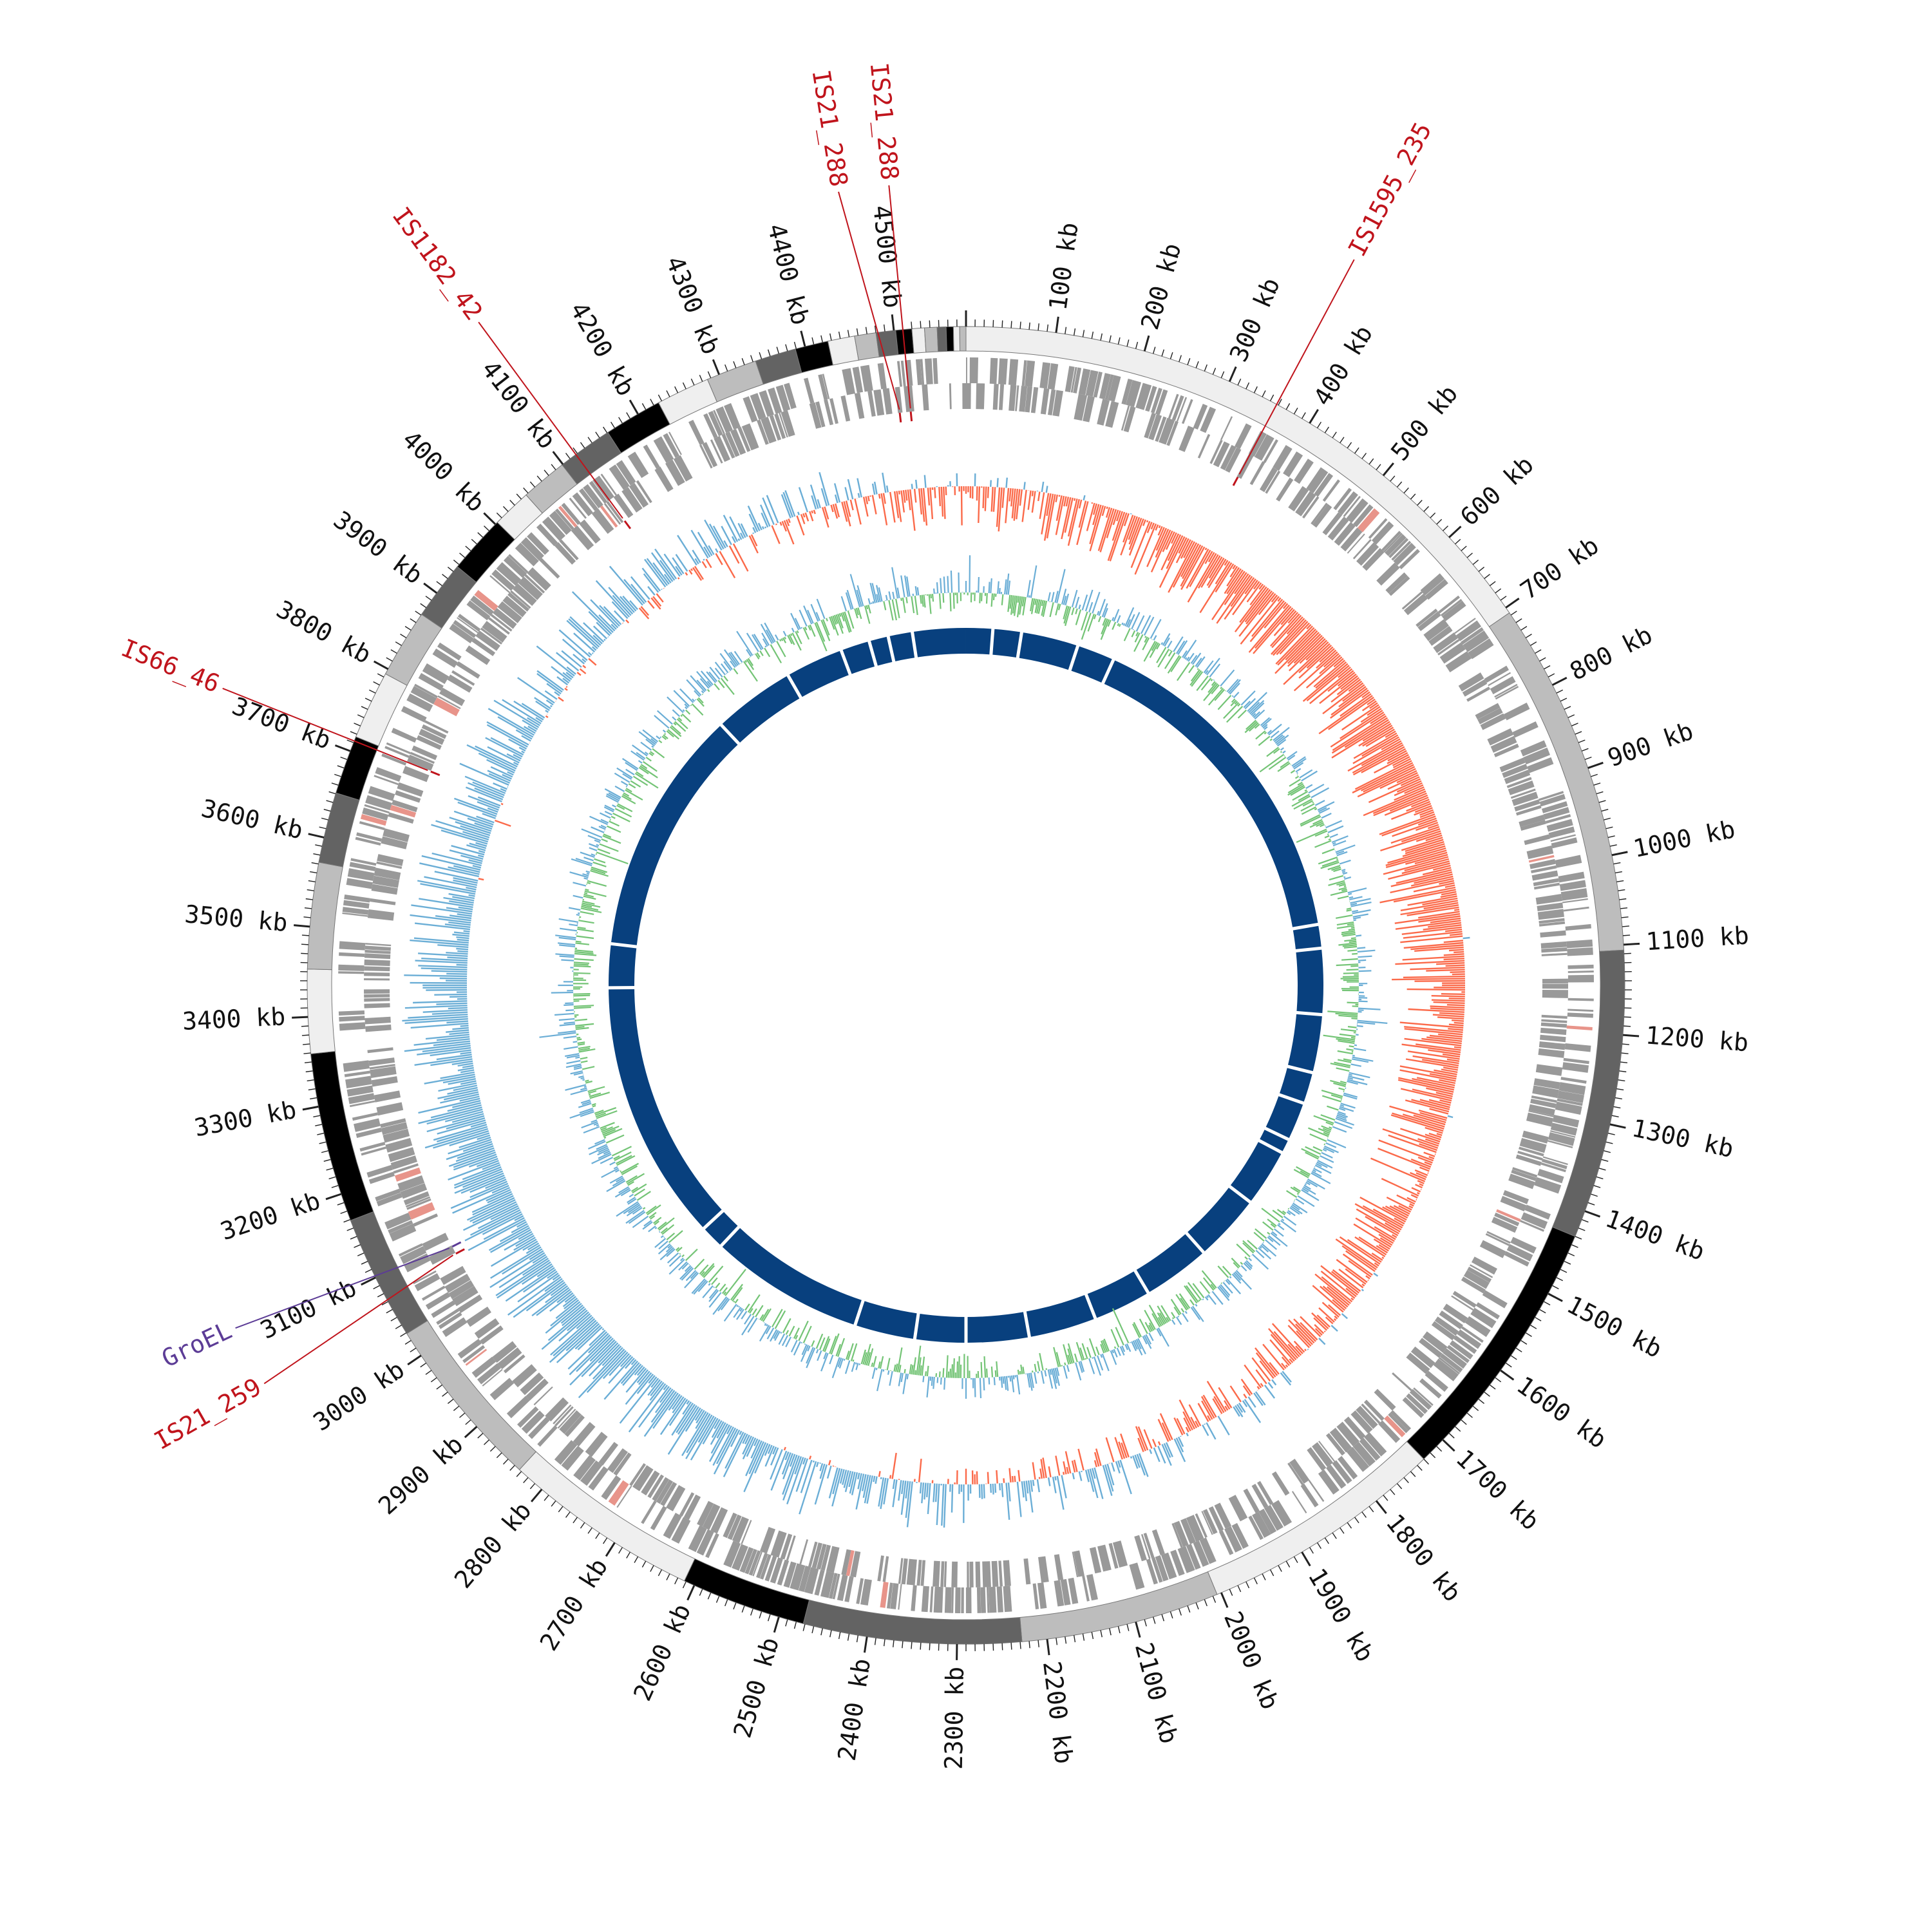 The height and width of the screenshot is (1932, 1932). Describe the element at coordinates (1161, 286) in the screenshot. I see `tick-label: 200 kb` at that location.